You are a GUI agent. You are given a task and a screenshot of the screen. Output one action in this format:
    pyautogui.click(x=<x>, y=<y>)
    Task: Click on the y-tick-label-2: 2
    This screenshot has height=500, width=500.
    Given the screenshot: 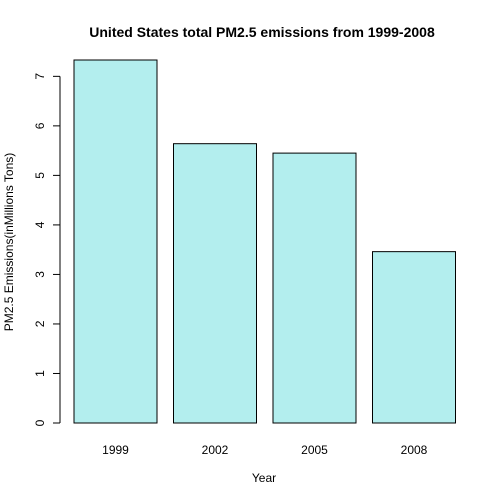 What is the action you would take?
    pyautogui.click(x=40, y=323)
    